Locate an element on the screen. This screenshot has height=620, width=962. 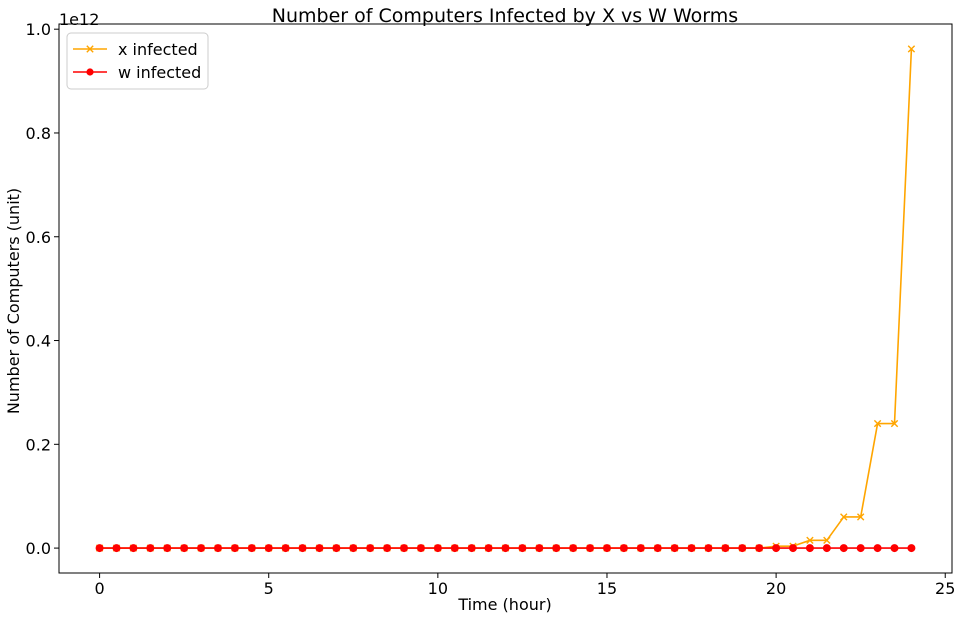
y-tick-label: 1.0 is located at coordinates (38, 29).